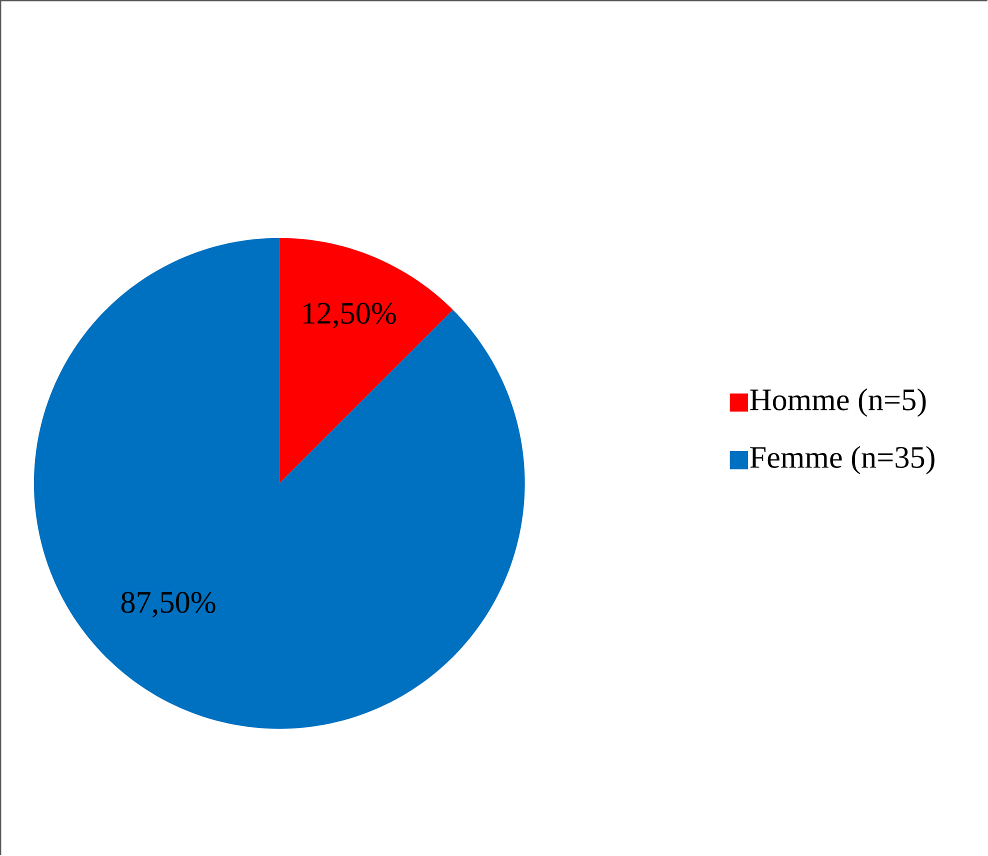 This screenshot has height=856, width=988. What do you see at coordinates (838, 402) in the screenshot?
I see `legend-label: Homme (n=5)` at bounding box center [838, 402].